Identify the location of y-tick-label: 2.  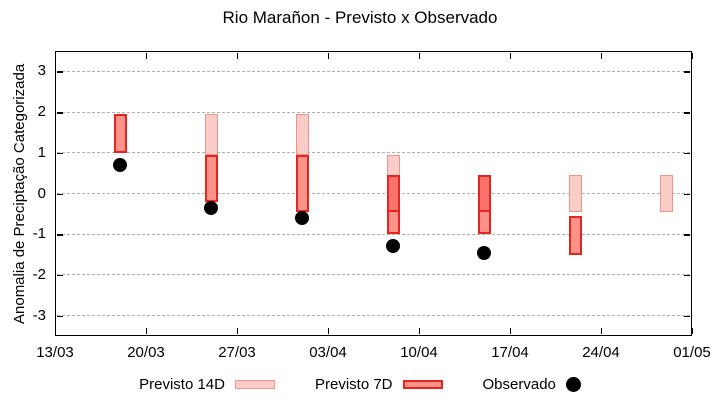
(41, 112).